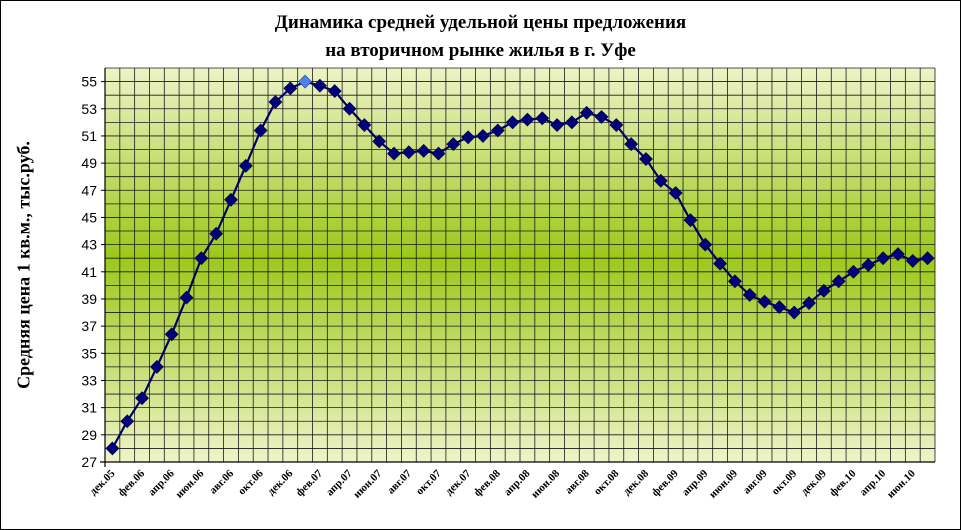 The width and height of the screenshot is (961, 530). I want to click on x-tick-label: дек.05, so click(102, 482).